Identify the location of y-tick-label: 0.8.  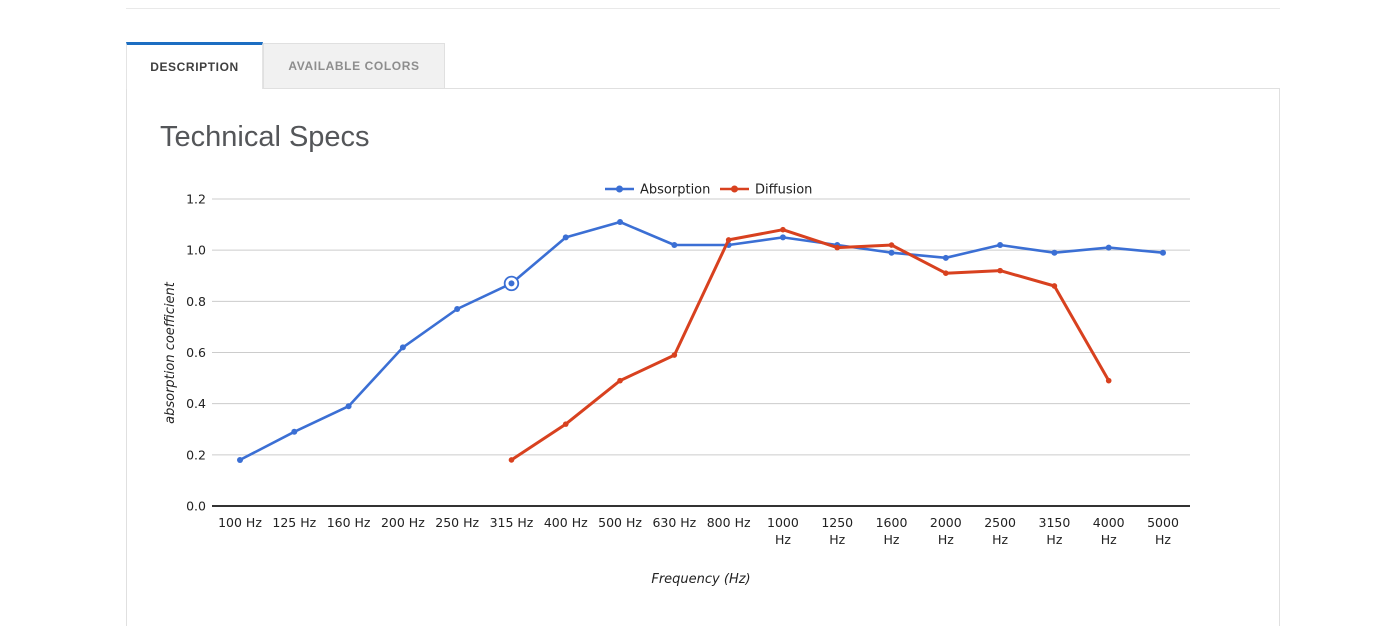
(196, 301).